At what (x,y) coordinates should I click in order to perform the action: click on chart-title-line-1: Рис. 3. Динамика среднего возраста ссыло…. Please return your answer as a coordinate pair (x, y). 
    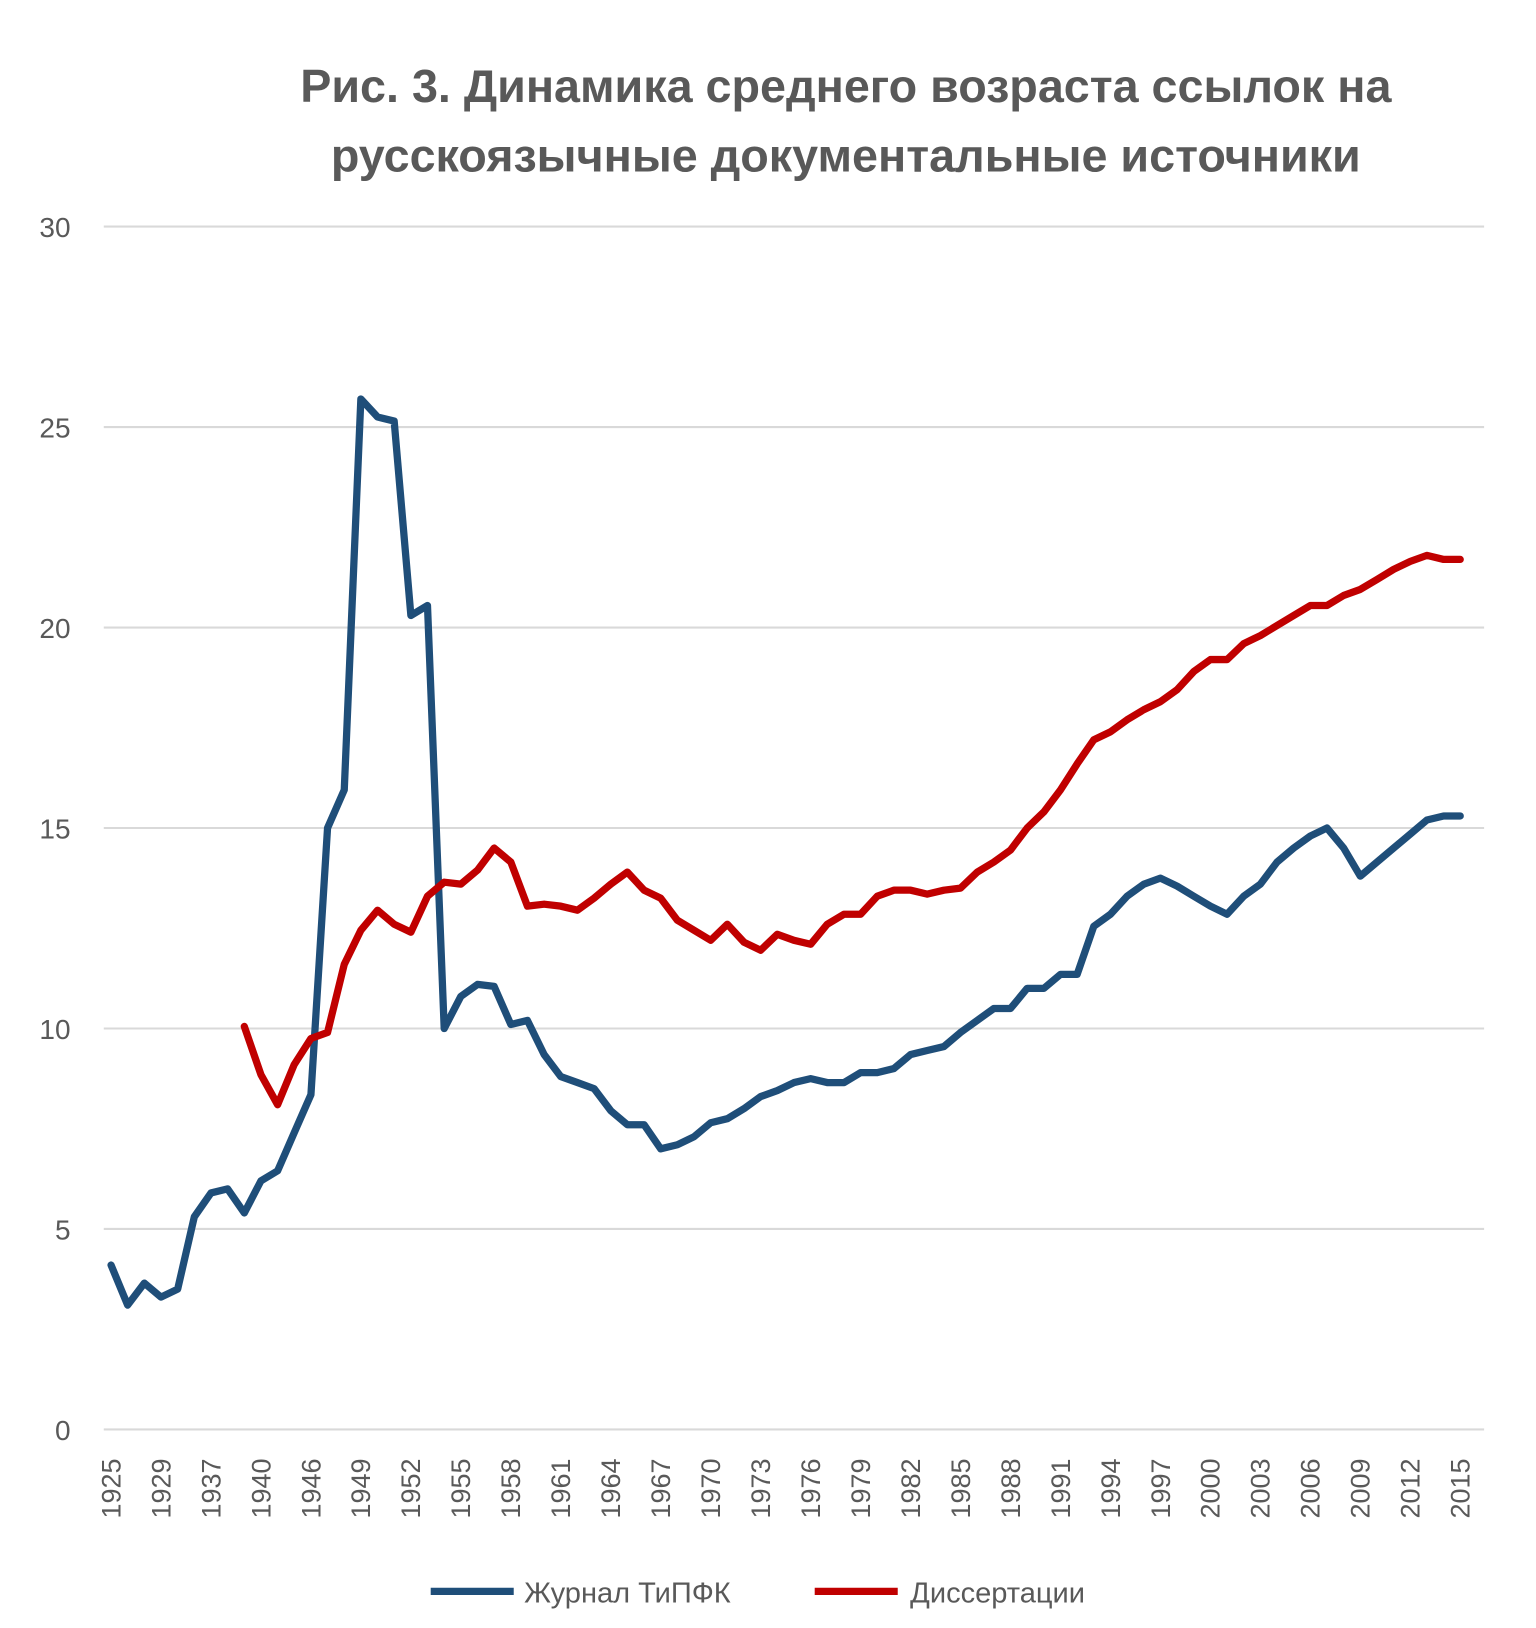
    Looking at the image, I should click on (846, 86).